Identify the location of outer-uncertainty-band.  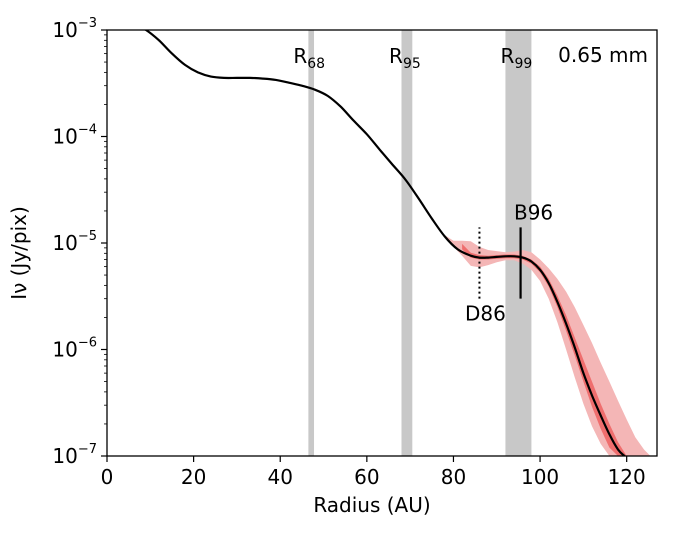
(547, 345).